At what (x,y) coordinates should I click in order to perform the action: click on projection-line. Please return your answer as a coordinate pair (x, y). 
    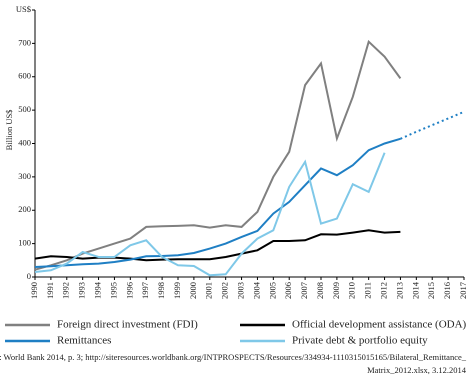
    Looking at the image, I should click on (432, 125).